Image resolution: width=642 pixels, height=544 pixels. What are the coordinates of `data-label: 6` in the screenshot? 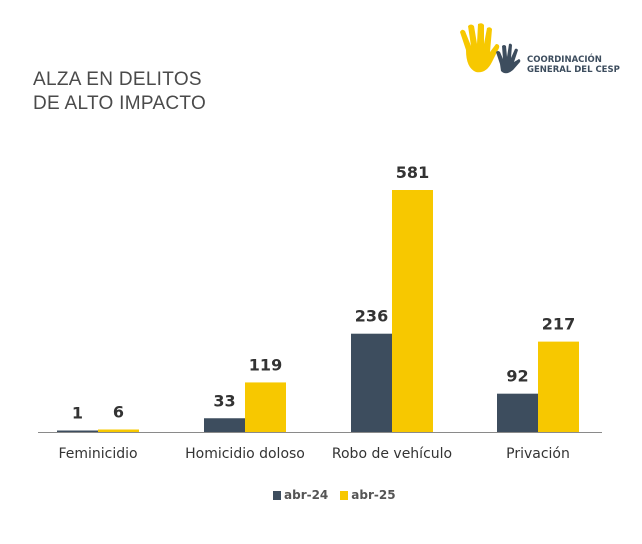 It's located at (118, 412).